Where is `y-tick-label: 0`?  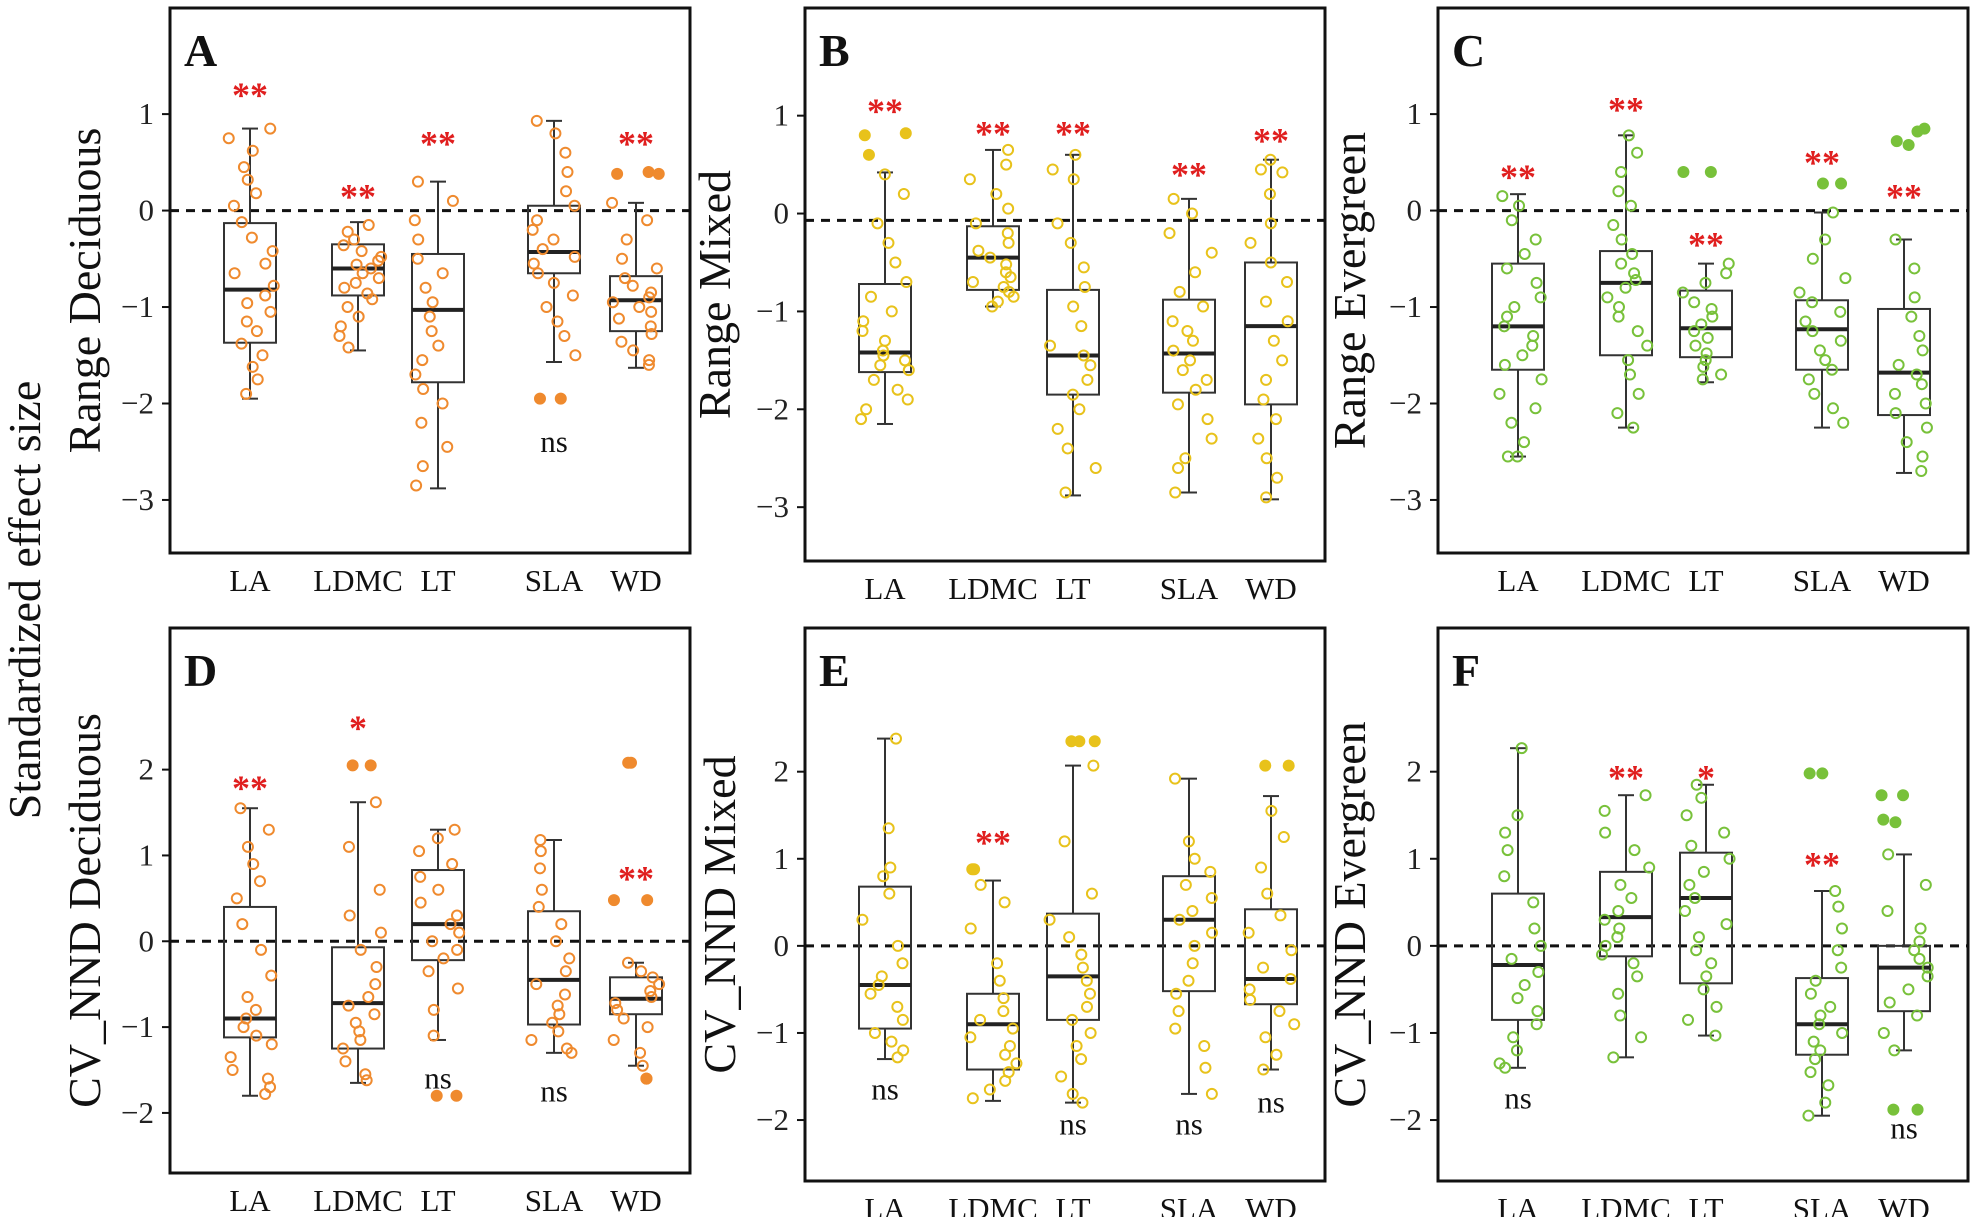
y-tick-label: 0 is located at coordinates (1415, 945).